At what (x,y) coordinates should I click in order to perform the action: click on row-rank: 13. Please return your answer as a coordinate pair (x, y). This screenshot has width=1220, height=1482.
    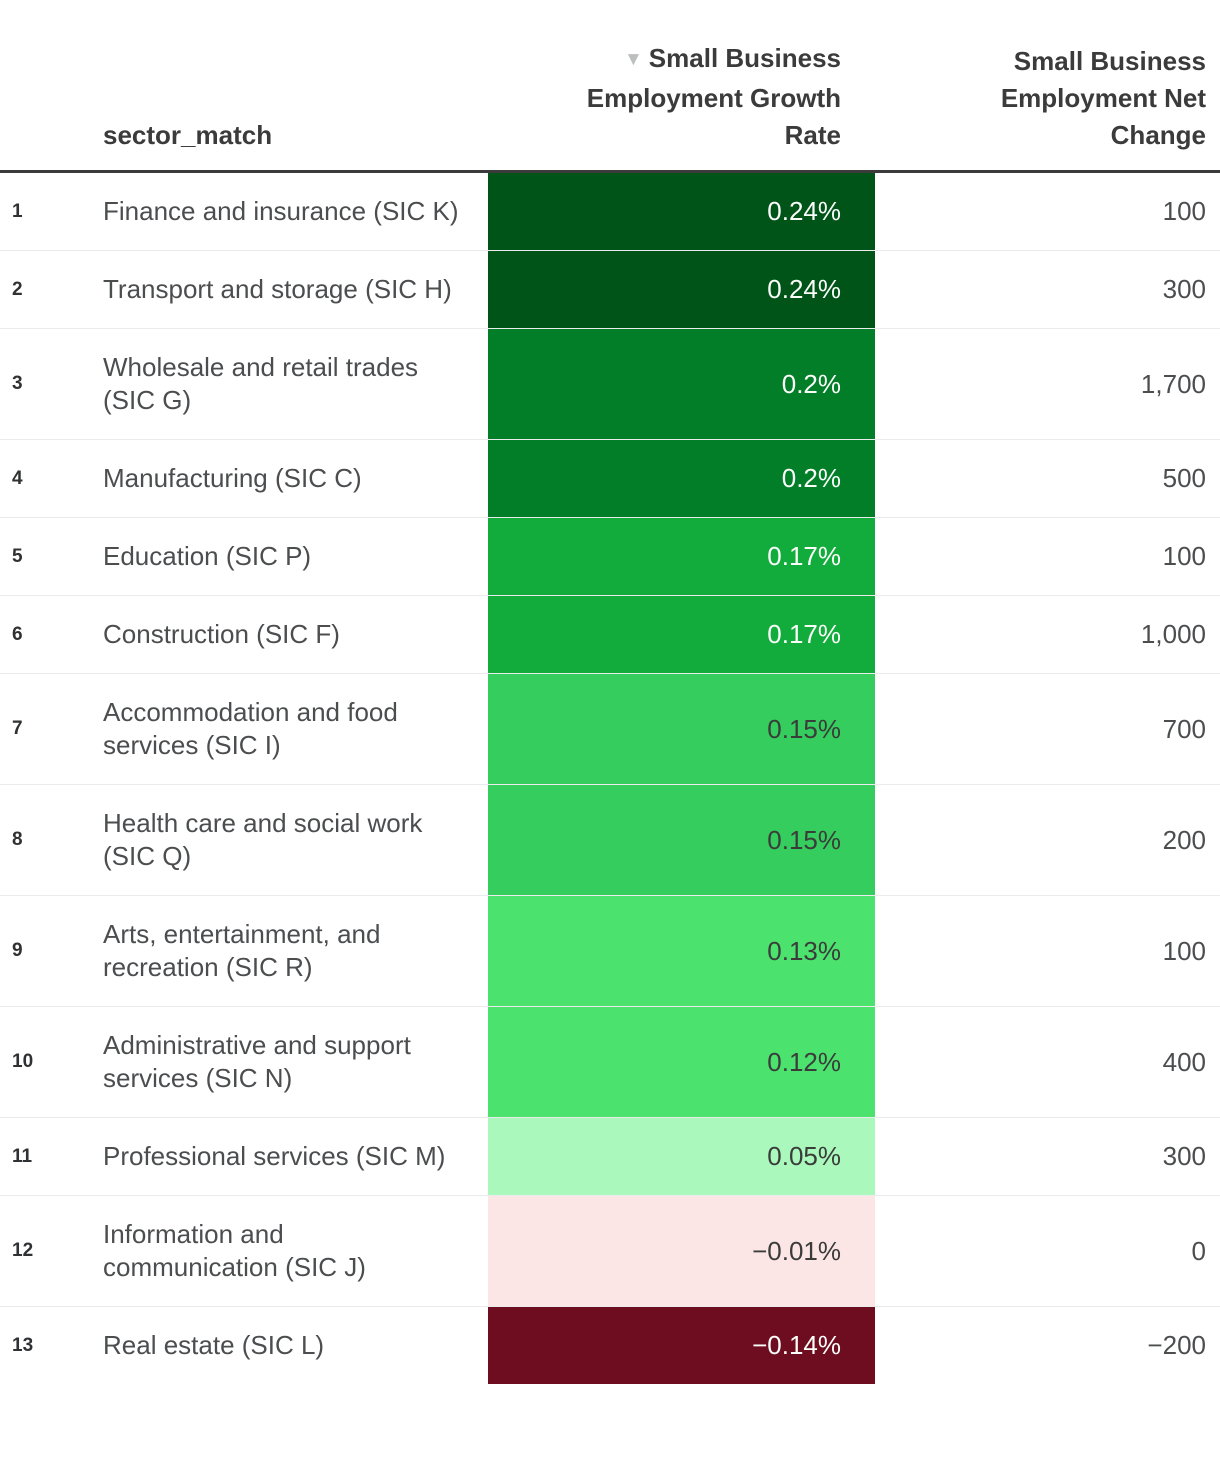
    Looking at the image, I should click on (23, 1345).